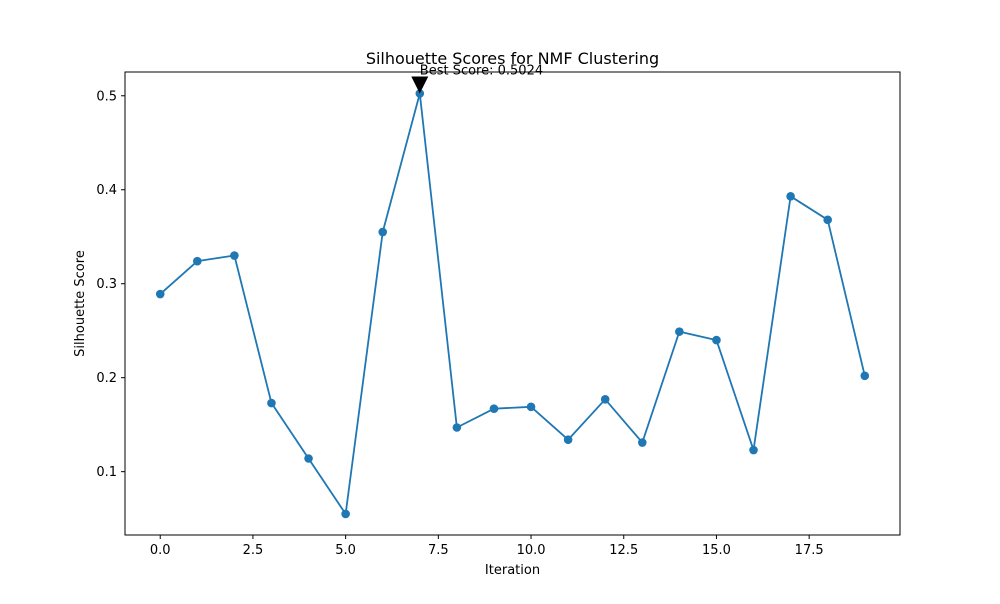 This screenshot has width=1000, height=604. I want to click on y-tick-label: 0.1, so click(106, 472).